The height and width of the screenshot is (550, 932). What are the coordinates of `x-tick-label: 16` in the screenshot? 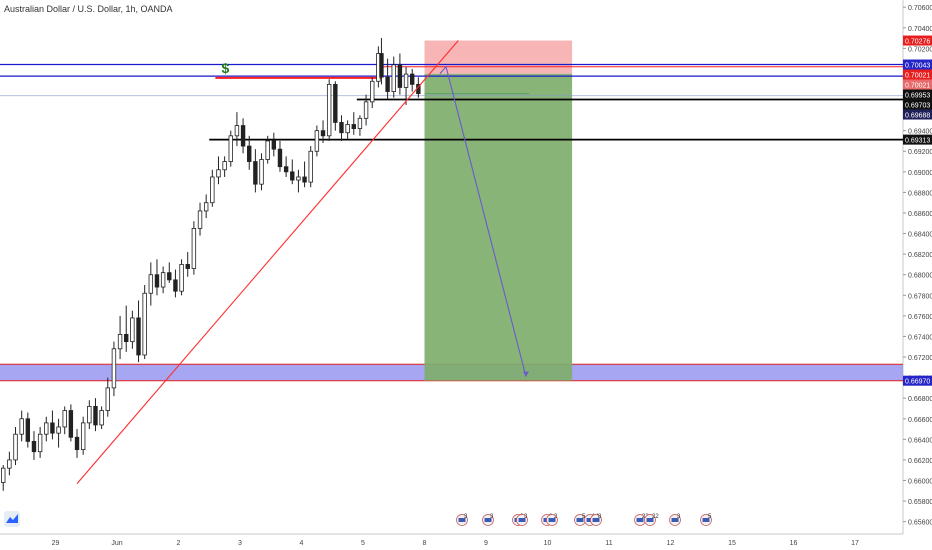 It's located at (794, 543).